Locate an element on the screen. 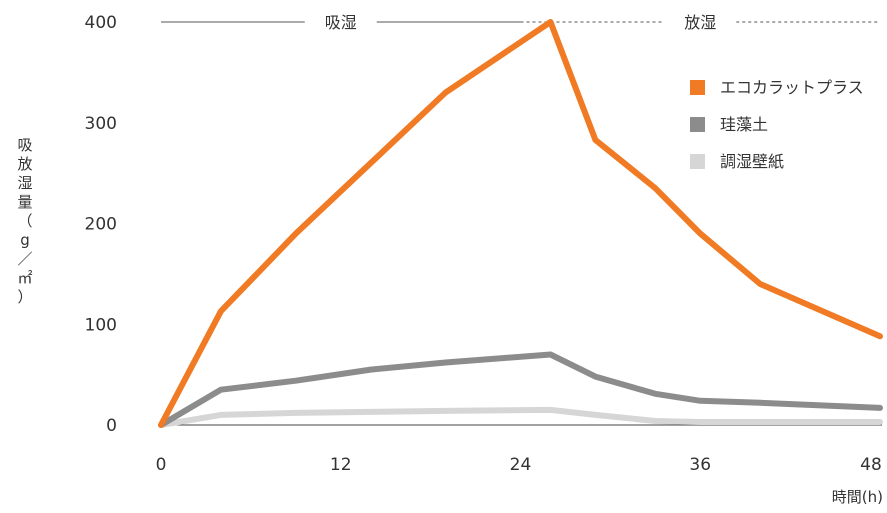  phase-annotations: 吸湿 放湿 is located at coordinates (520, 22).